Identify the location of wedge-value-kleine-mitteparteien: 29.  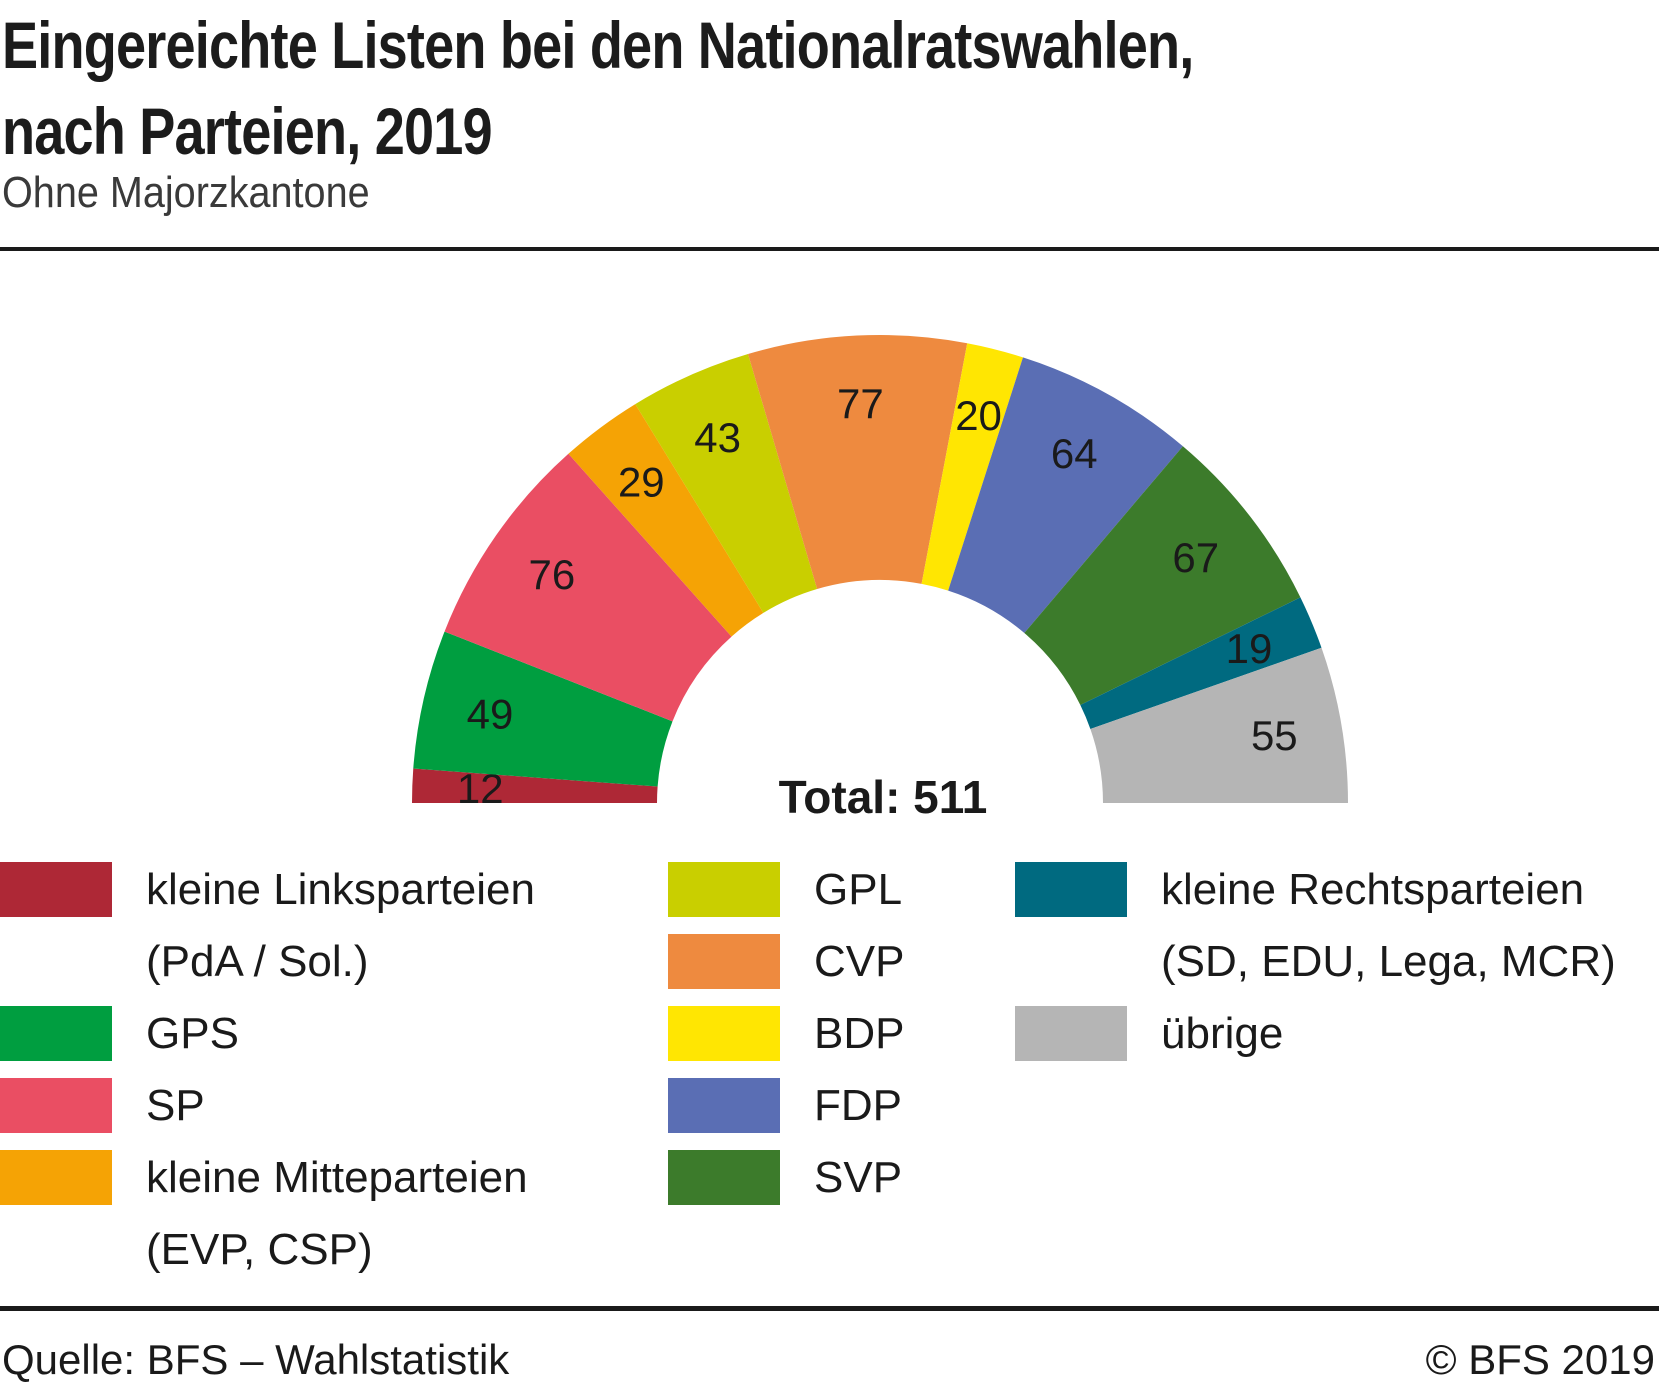
(641, 482).